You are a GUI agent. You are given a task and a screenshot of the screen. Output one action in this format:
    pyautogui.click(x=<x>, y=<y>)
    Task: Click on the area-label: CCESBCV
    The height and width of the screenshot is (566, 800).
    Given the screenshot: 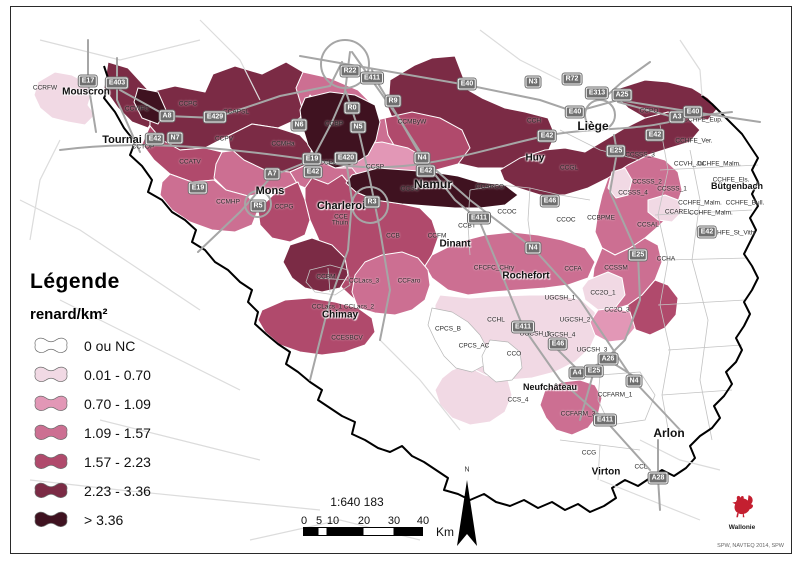 What is the action you would take?
    pyautogui.click(x=347, y=338)
    